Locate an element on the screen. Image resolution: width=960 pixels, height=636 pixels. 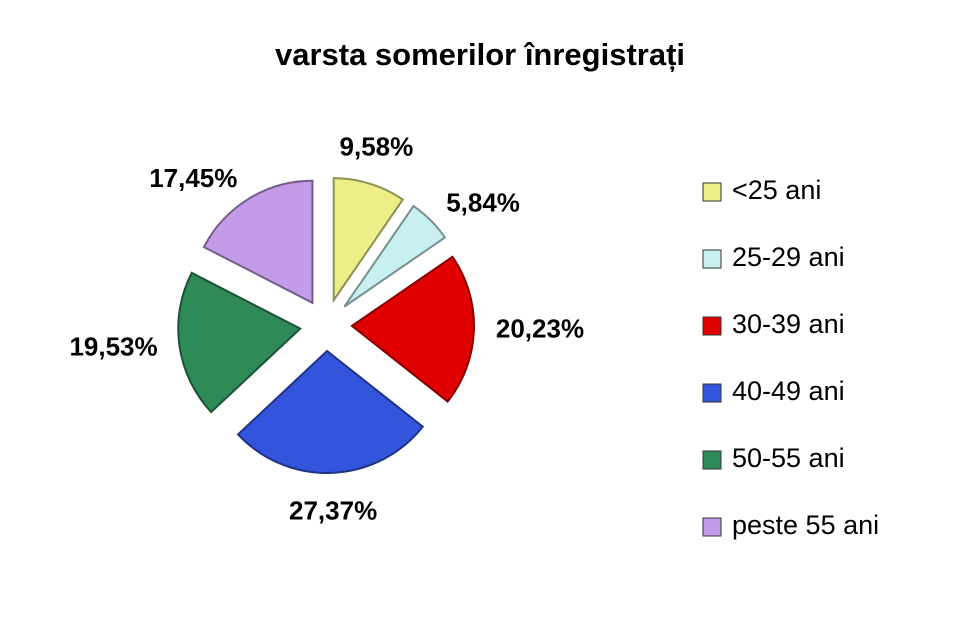
data-label: 20,23% is located at coordinates (540, 329).